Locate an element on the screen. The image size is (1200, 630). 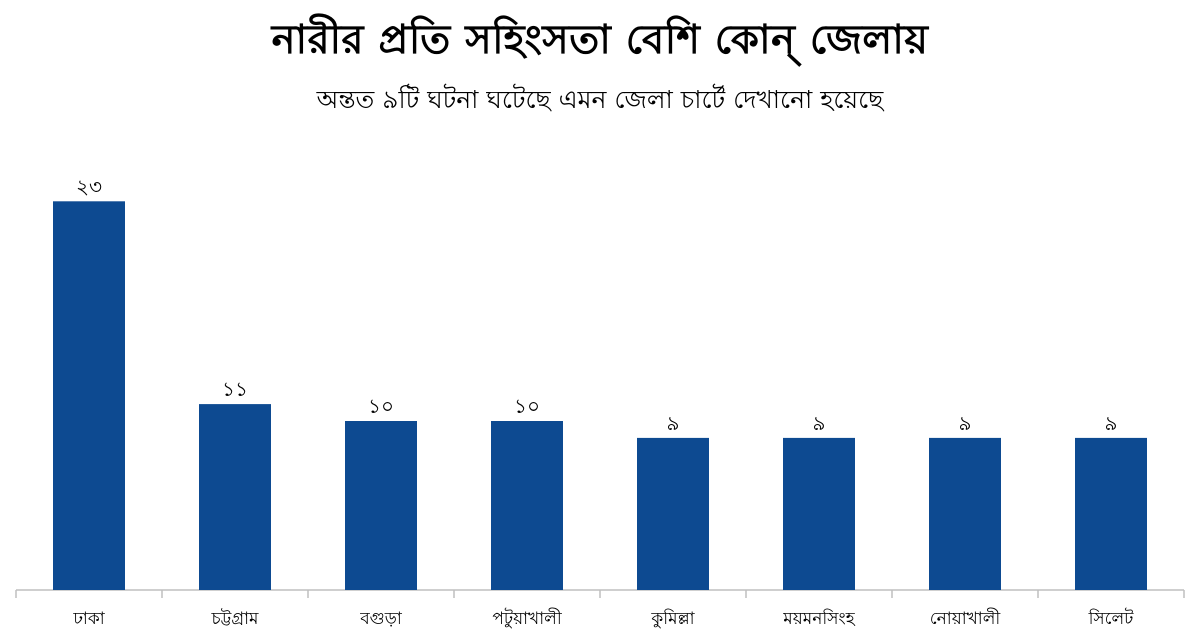
data-label: ১১ is located at coordinates (235, 389).